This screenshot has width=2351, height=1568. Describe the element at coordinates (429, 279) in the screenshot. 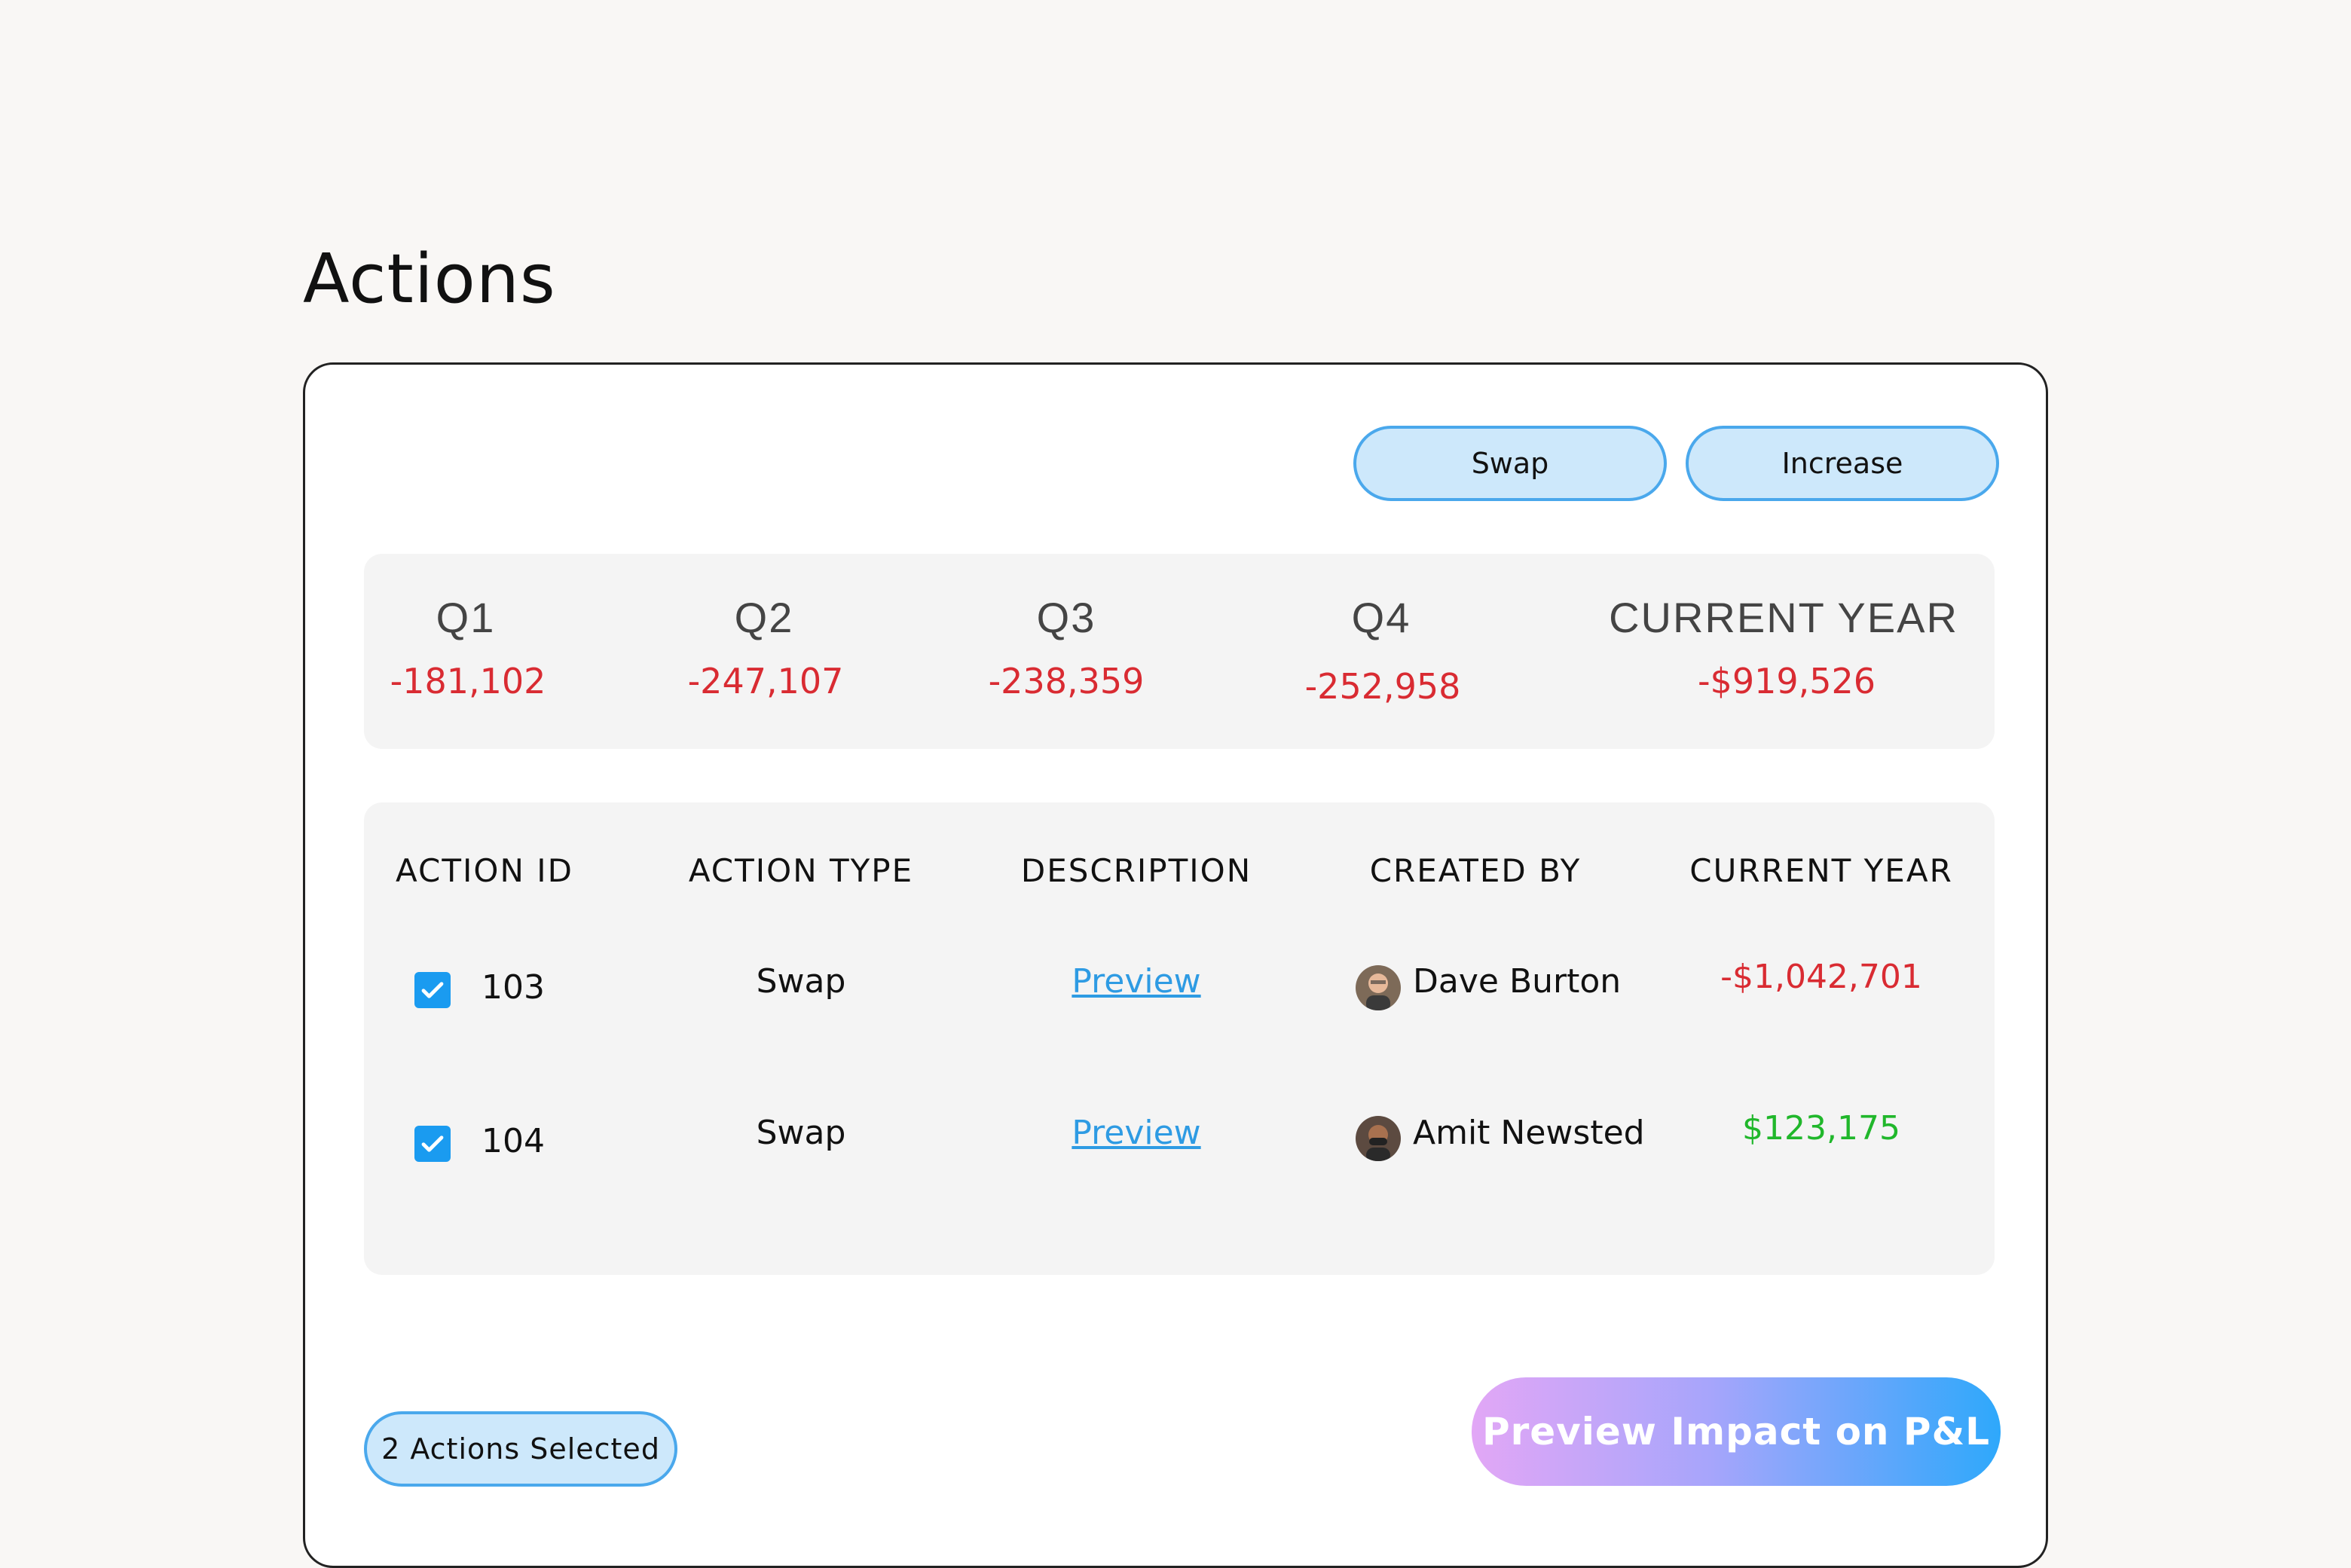

I see `page-title: Actions` at that location.